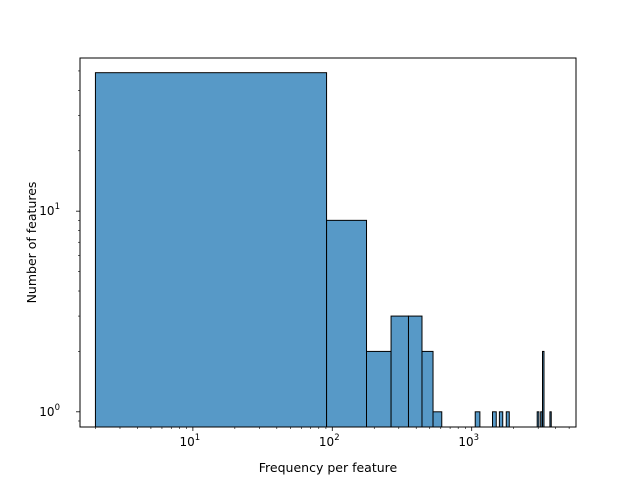  What do you see at coordinates (57, 408) in the screenshot?
I see `y-tick-exponent: 0` at bounding box center [57, 408].